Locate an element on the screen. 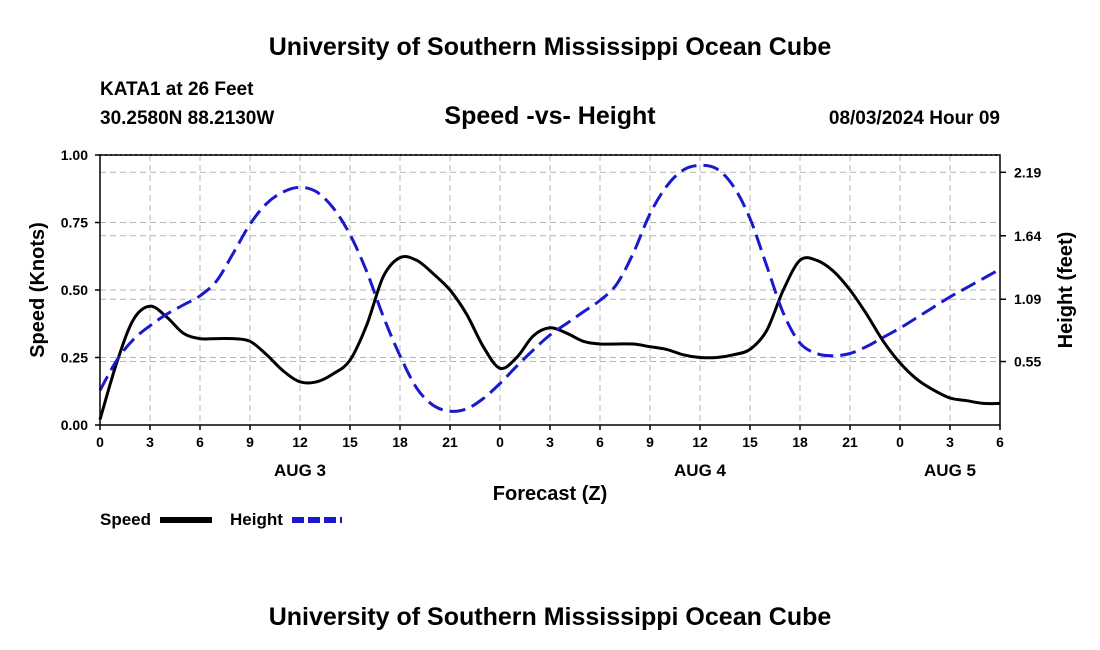 The height and width of the screenshot is (650, 1100). x-tick-label-17: 3 is located at coordinates (950, 442).